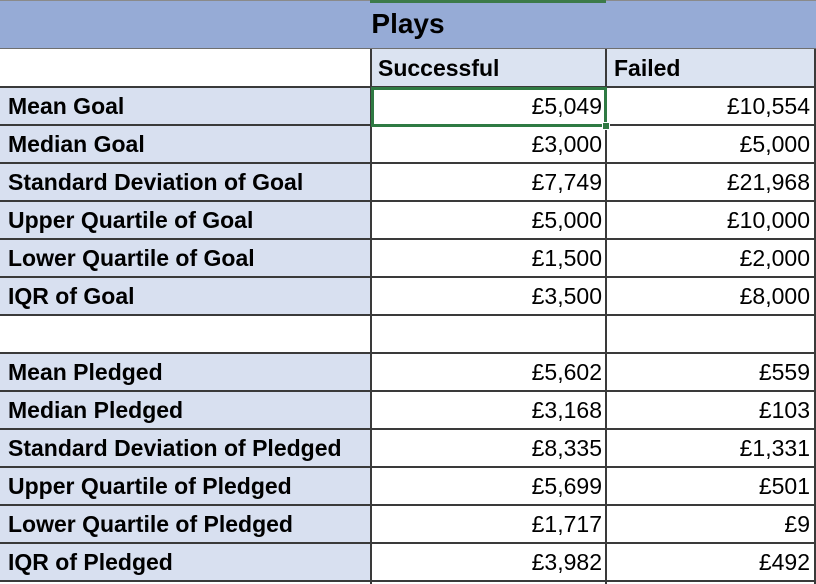 The height and width of the screenshot is (584, 816). What do you see at coordinates (371, 316) in the screenshot?
I see `gridline-col-b` at bounding box center [371, 316].